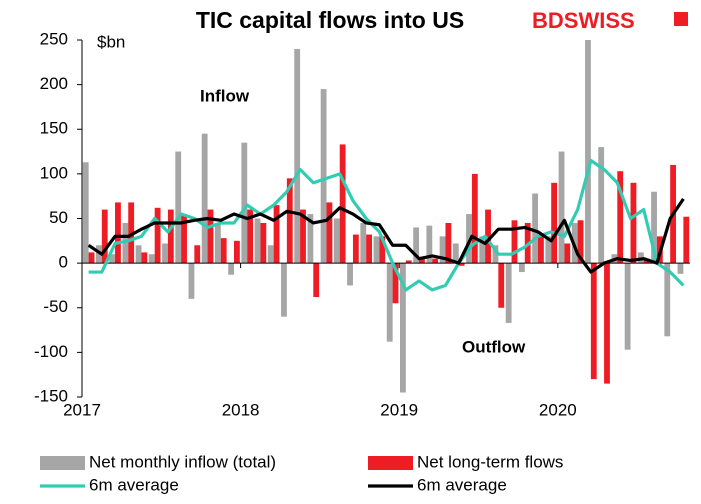 This screenshot has width=701, height=504. What do you see at coordinates (330, 20) in the screenshot?
I see `chart-title: TIC capital flows into US` at bounding box center [330, 20].